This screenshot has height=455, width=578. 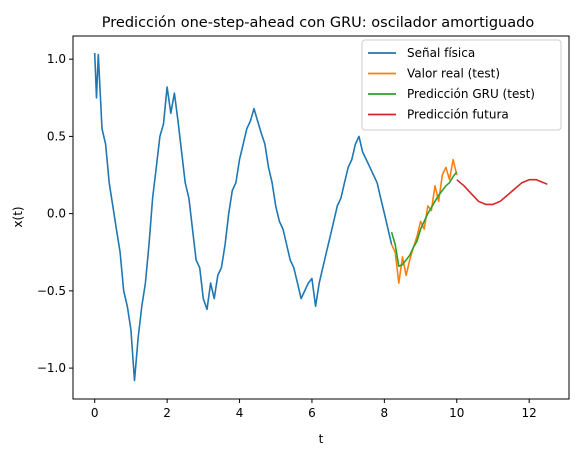 What do you see at coordinates (56, 59) in the screenshot?
I see `y-tick-label: 1.0` at bounding box center [56, 59].